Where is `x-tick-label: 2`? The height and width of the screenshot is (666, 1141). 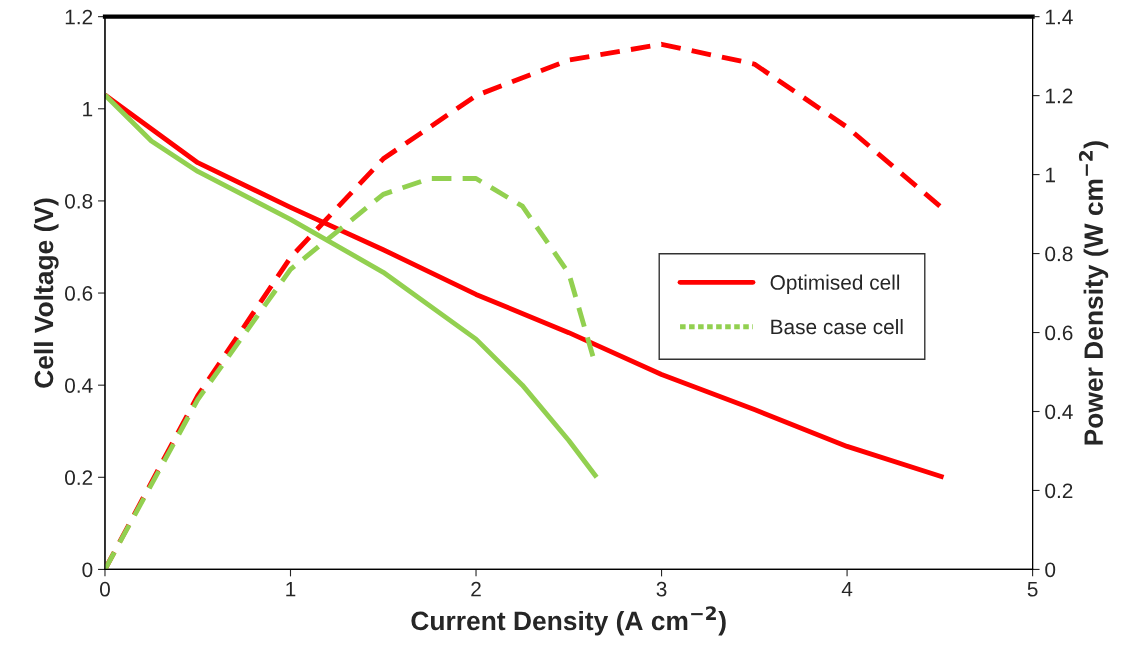 x-tick-label: 2 is located at coordinates (476, 589).